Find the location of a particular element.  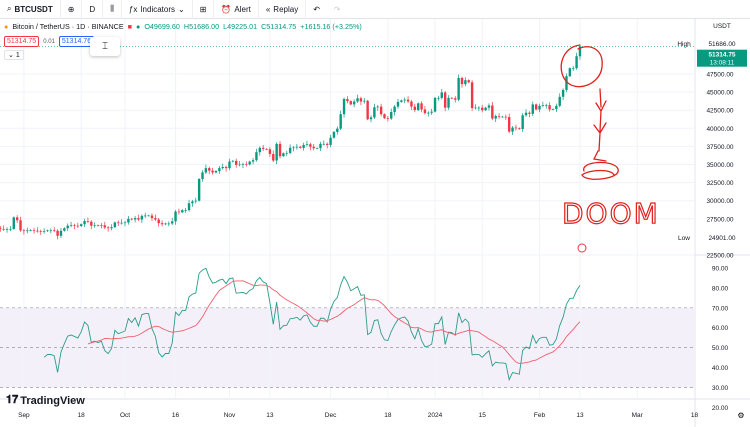

redo-button: ↷ is located at coordinates (337, 9).